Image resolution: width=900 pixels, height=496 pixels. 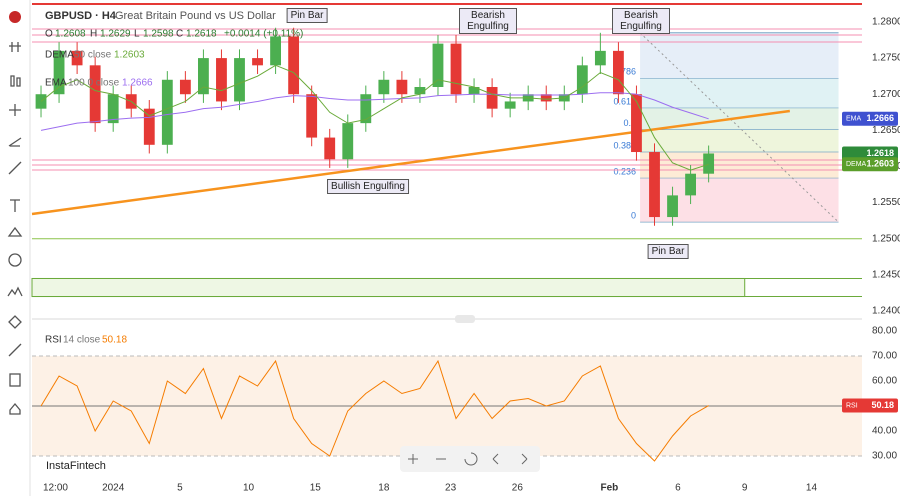 What do you see at coordinates (886, 130) in the screenshot?
I see `y-tick-label: 1.2650` at bounding box center [886, 130].